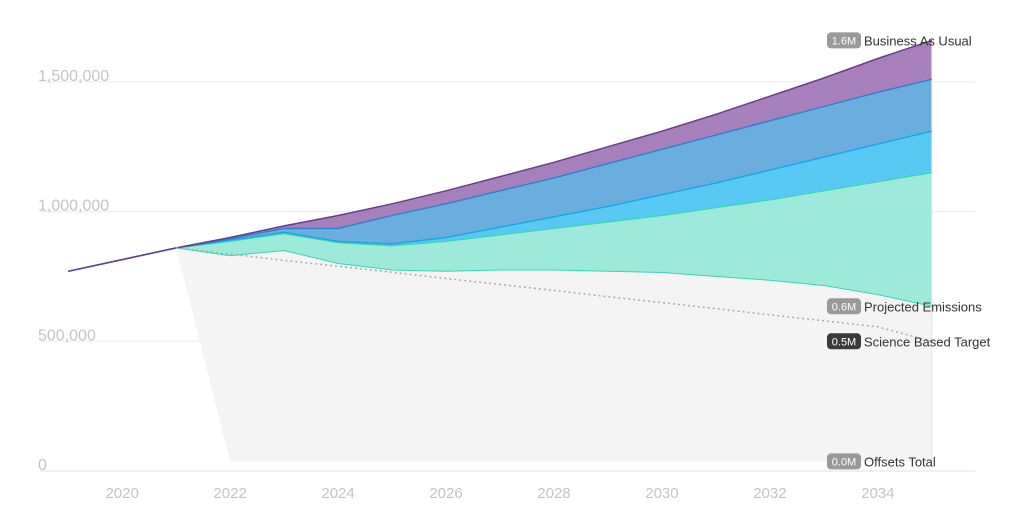 This screenshot has width=1018, height=521. I want to click on business-as-usual-badge, so click(844, 40).